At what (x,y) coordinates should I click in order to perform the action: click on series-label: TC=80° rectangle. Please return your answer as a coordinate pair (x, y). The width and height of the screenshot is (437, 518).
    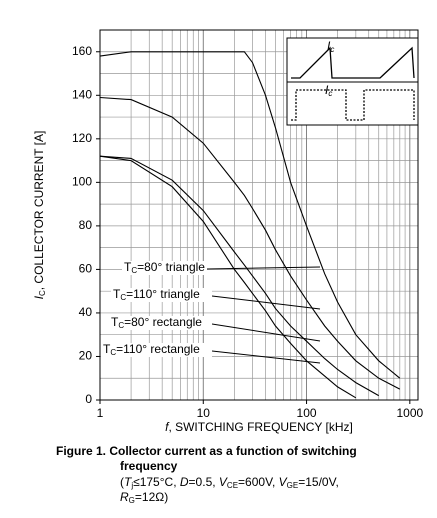
    Looking at the image, I should click on (156, 322).